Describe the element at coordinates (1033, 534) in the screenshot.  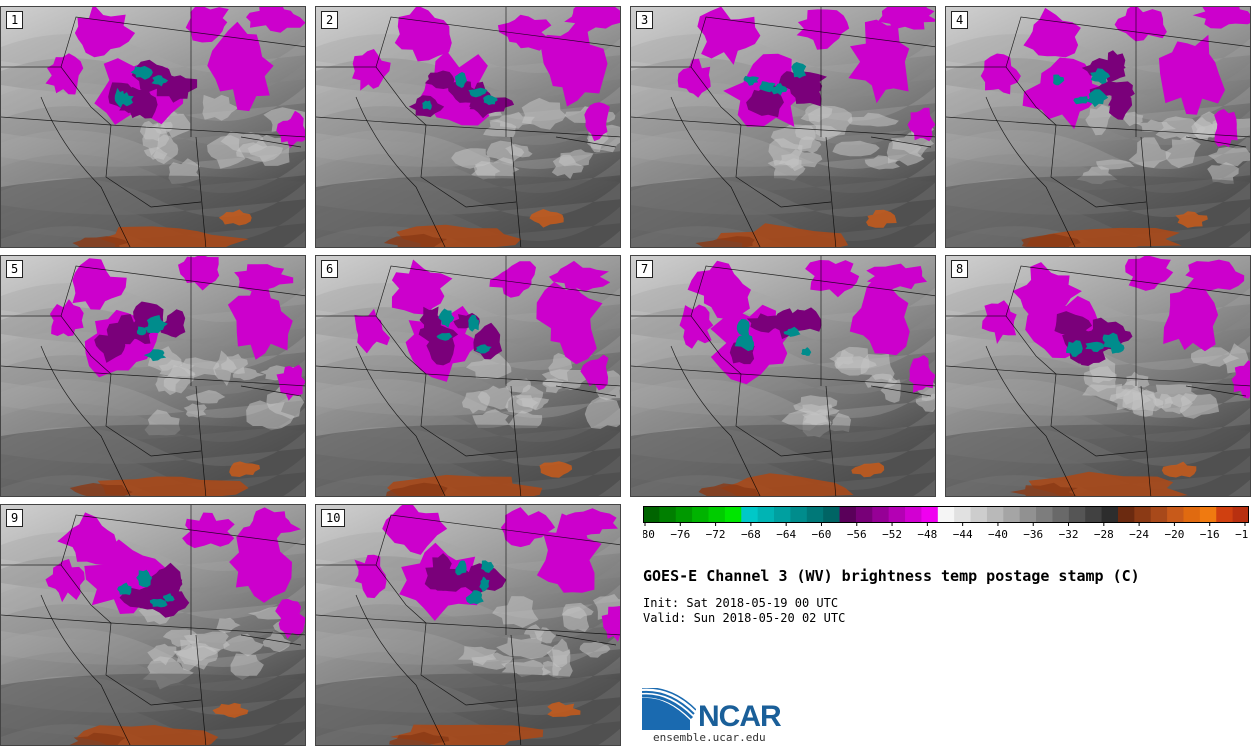
I see `colorbar-tick-label: −36` at that location.